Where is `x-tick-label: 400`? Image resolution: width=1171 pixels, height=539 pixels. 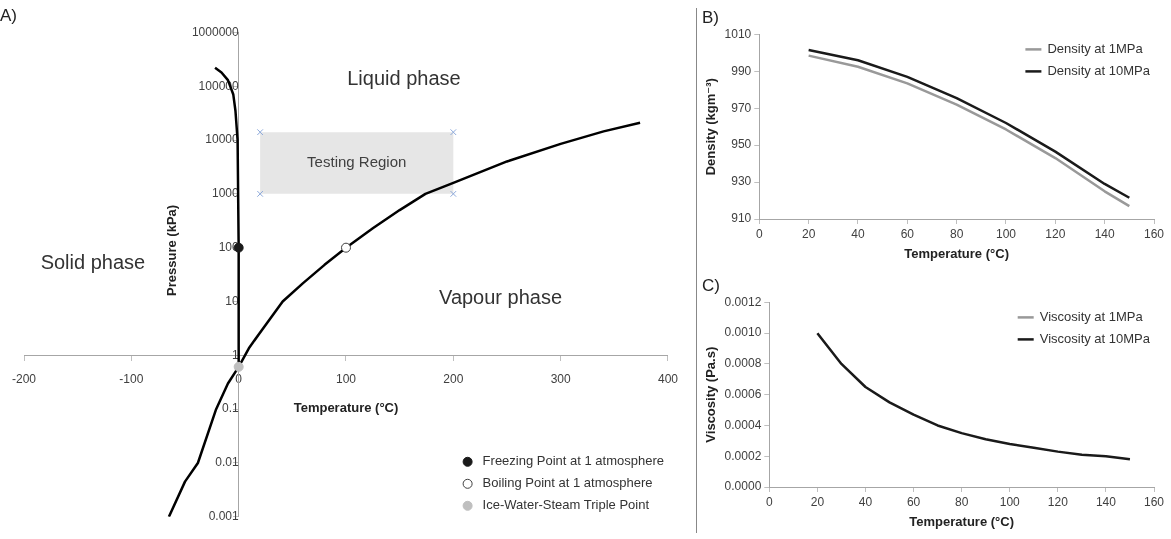
x-tick-label: 400 is located at coordinates (668, 378).